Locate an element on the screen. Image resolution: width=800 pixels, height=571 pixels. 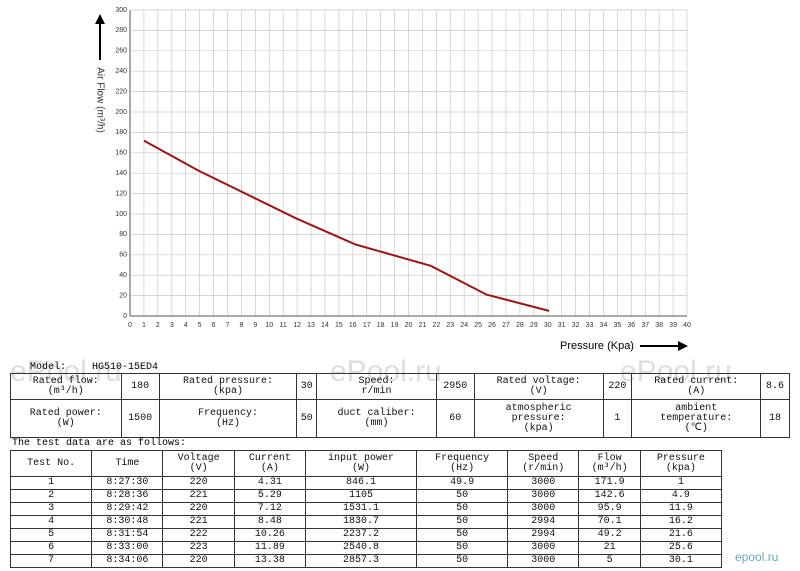
cell: 8:30:48 is located at coordinates (127, 522).